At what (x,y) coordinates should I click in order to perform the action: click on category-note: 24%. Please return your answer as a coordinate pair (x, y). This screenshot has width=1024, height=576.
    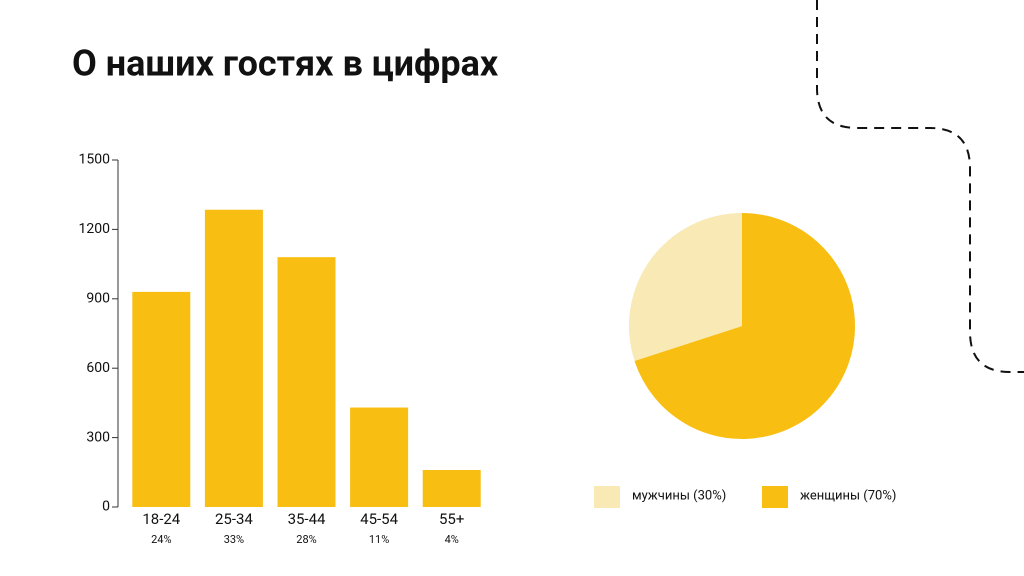
    Looking at the image, I should click on (161, 539).